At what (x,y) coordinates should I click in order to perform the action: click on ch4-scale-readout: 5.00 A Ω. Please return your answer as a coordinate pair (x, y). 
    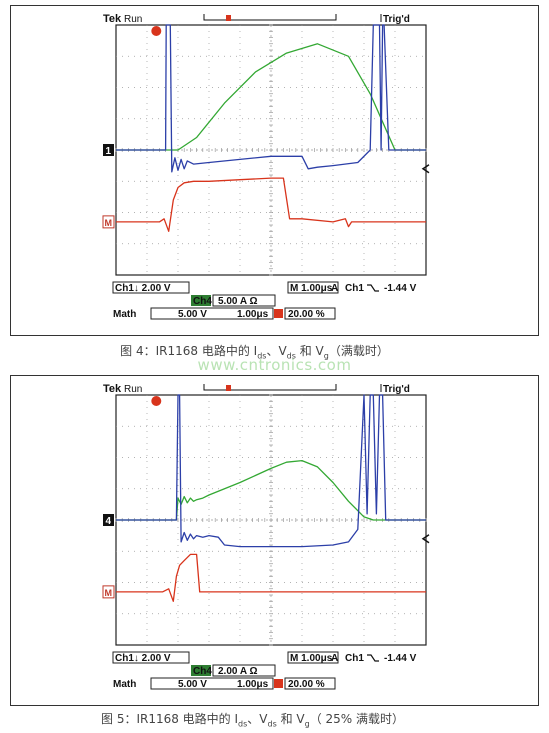
    Looking at the image, I should click on (238, 301).